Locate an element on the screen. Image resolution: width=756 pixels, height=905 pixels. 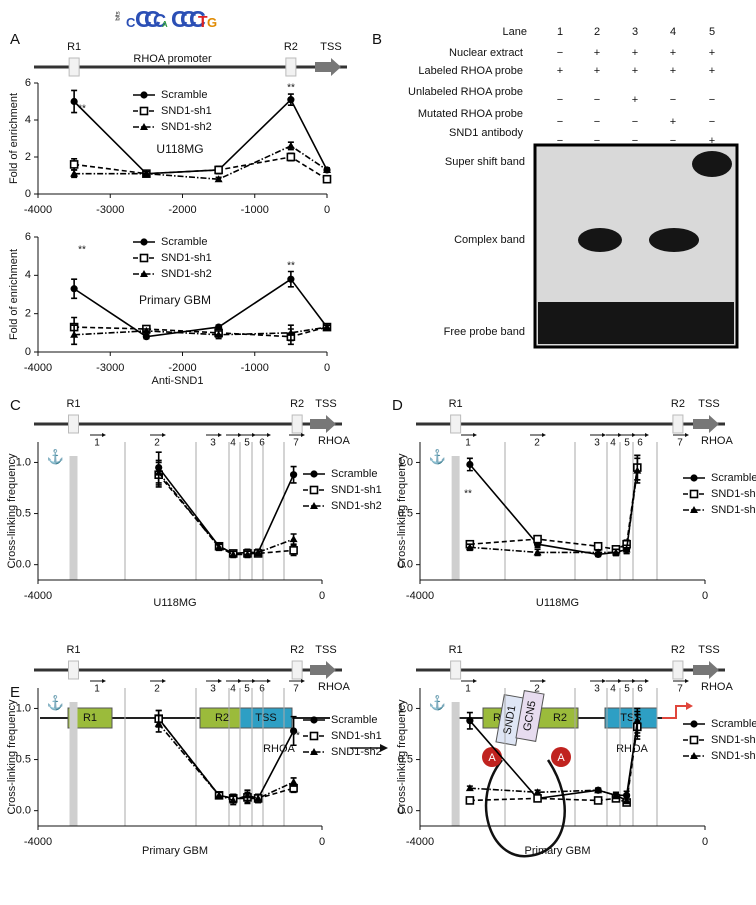
box-label: R2 is located at coordinates (560, 718).